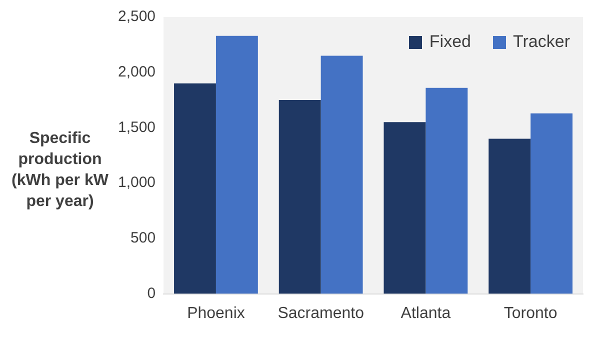  What do you see at coordinates (450, 42) in the screenshot?
I see `legend-label: Fixed` at bounding box center [450, 42].